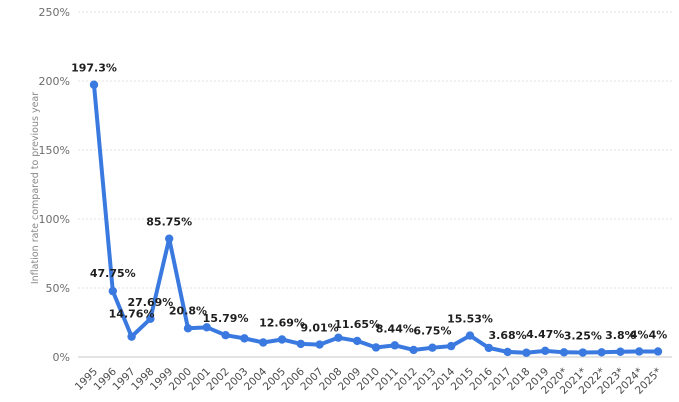 The image size is (679, 402). Describe the element at coordinates (583, 336) in the screenshot. I see `data-label: 3.25%` at that location.